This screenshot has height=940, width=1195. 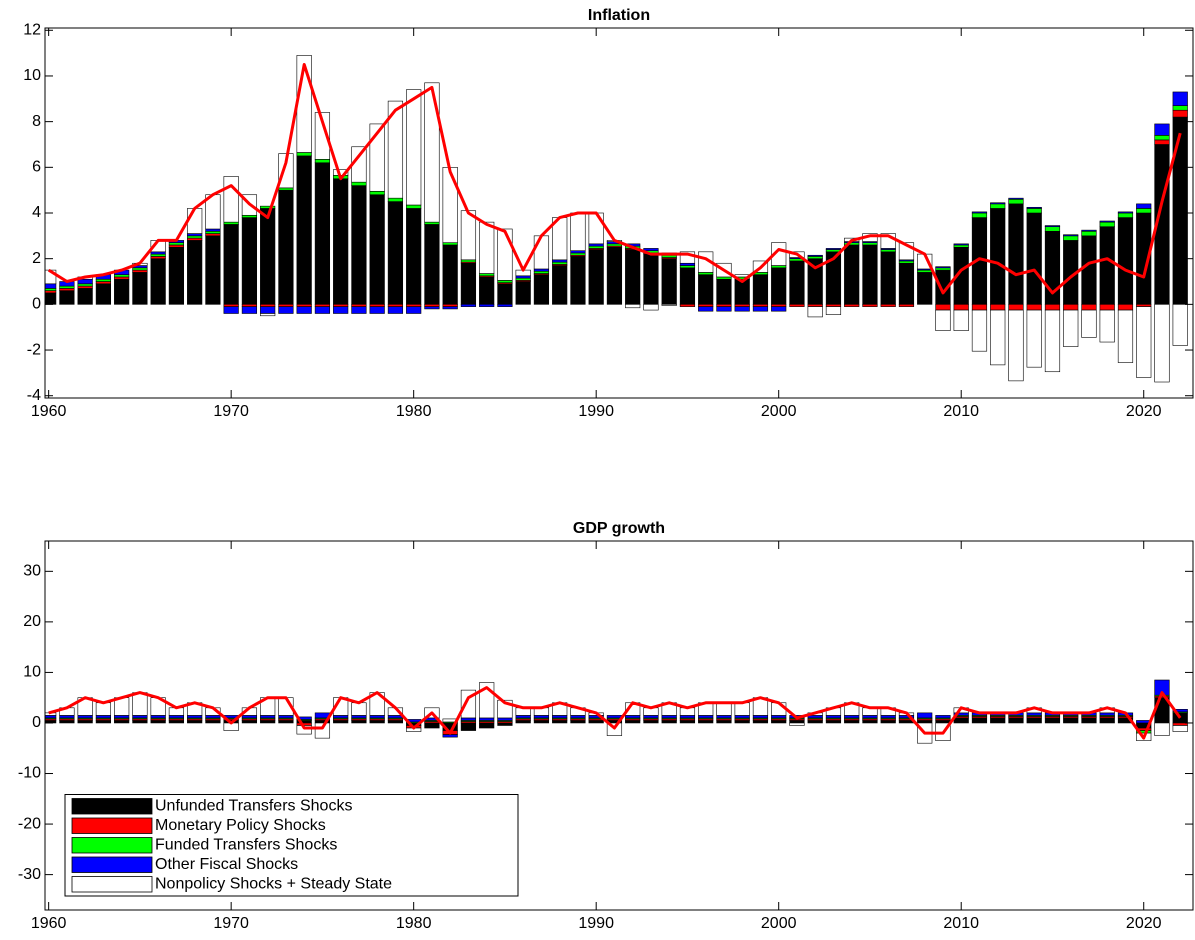 I want to click on y-tick-label: -2, so click(x=34, y=349).